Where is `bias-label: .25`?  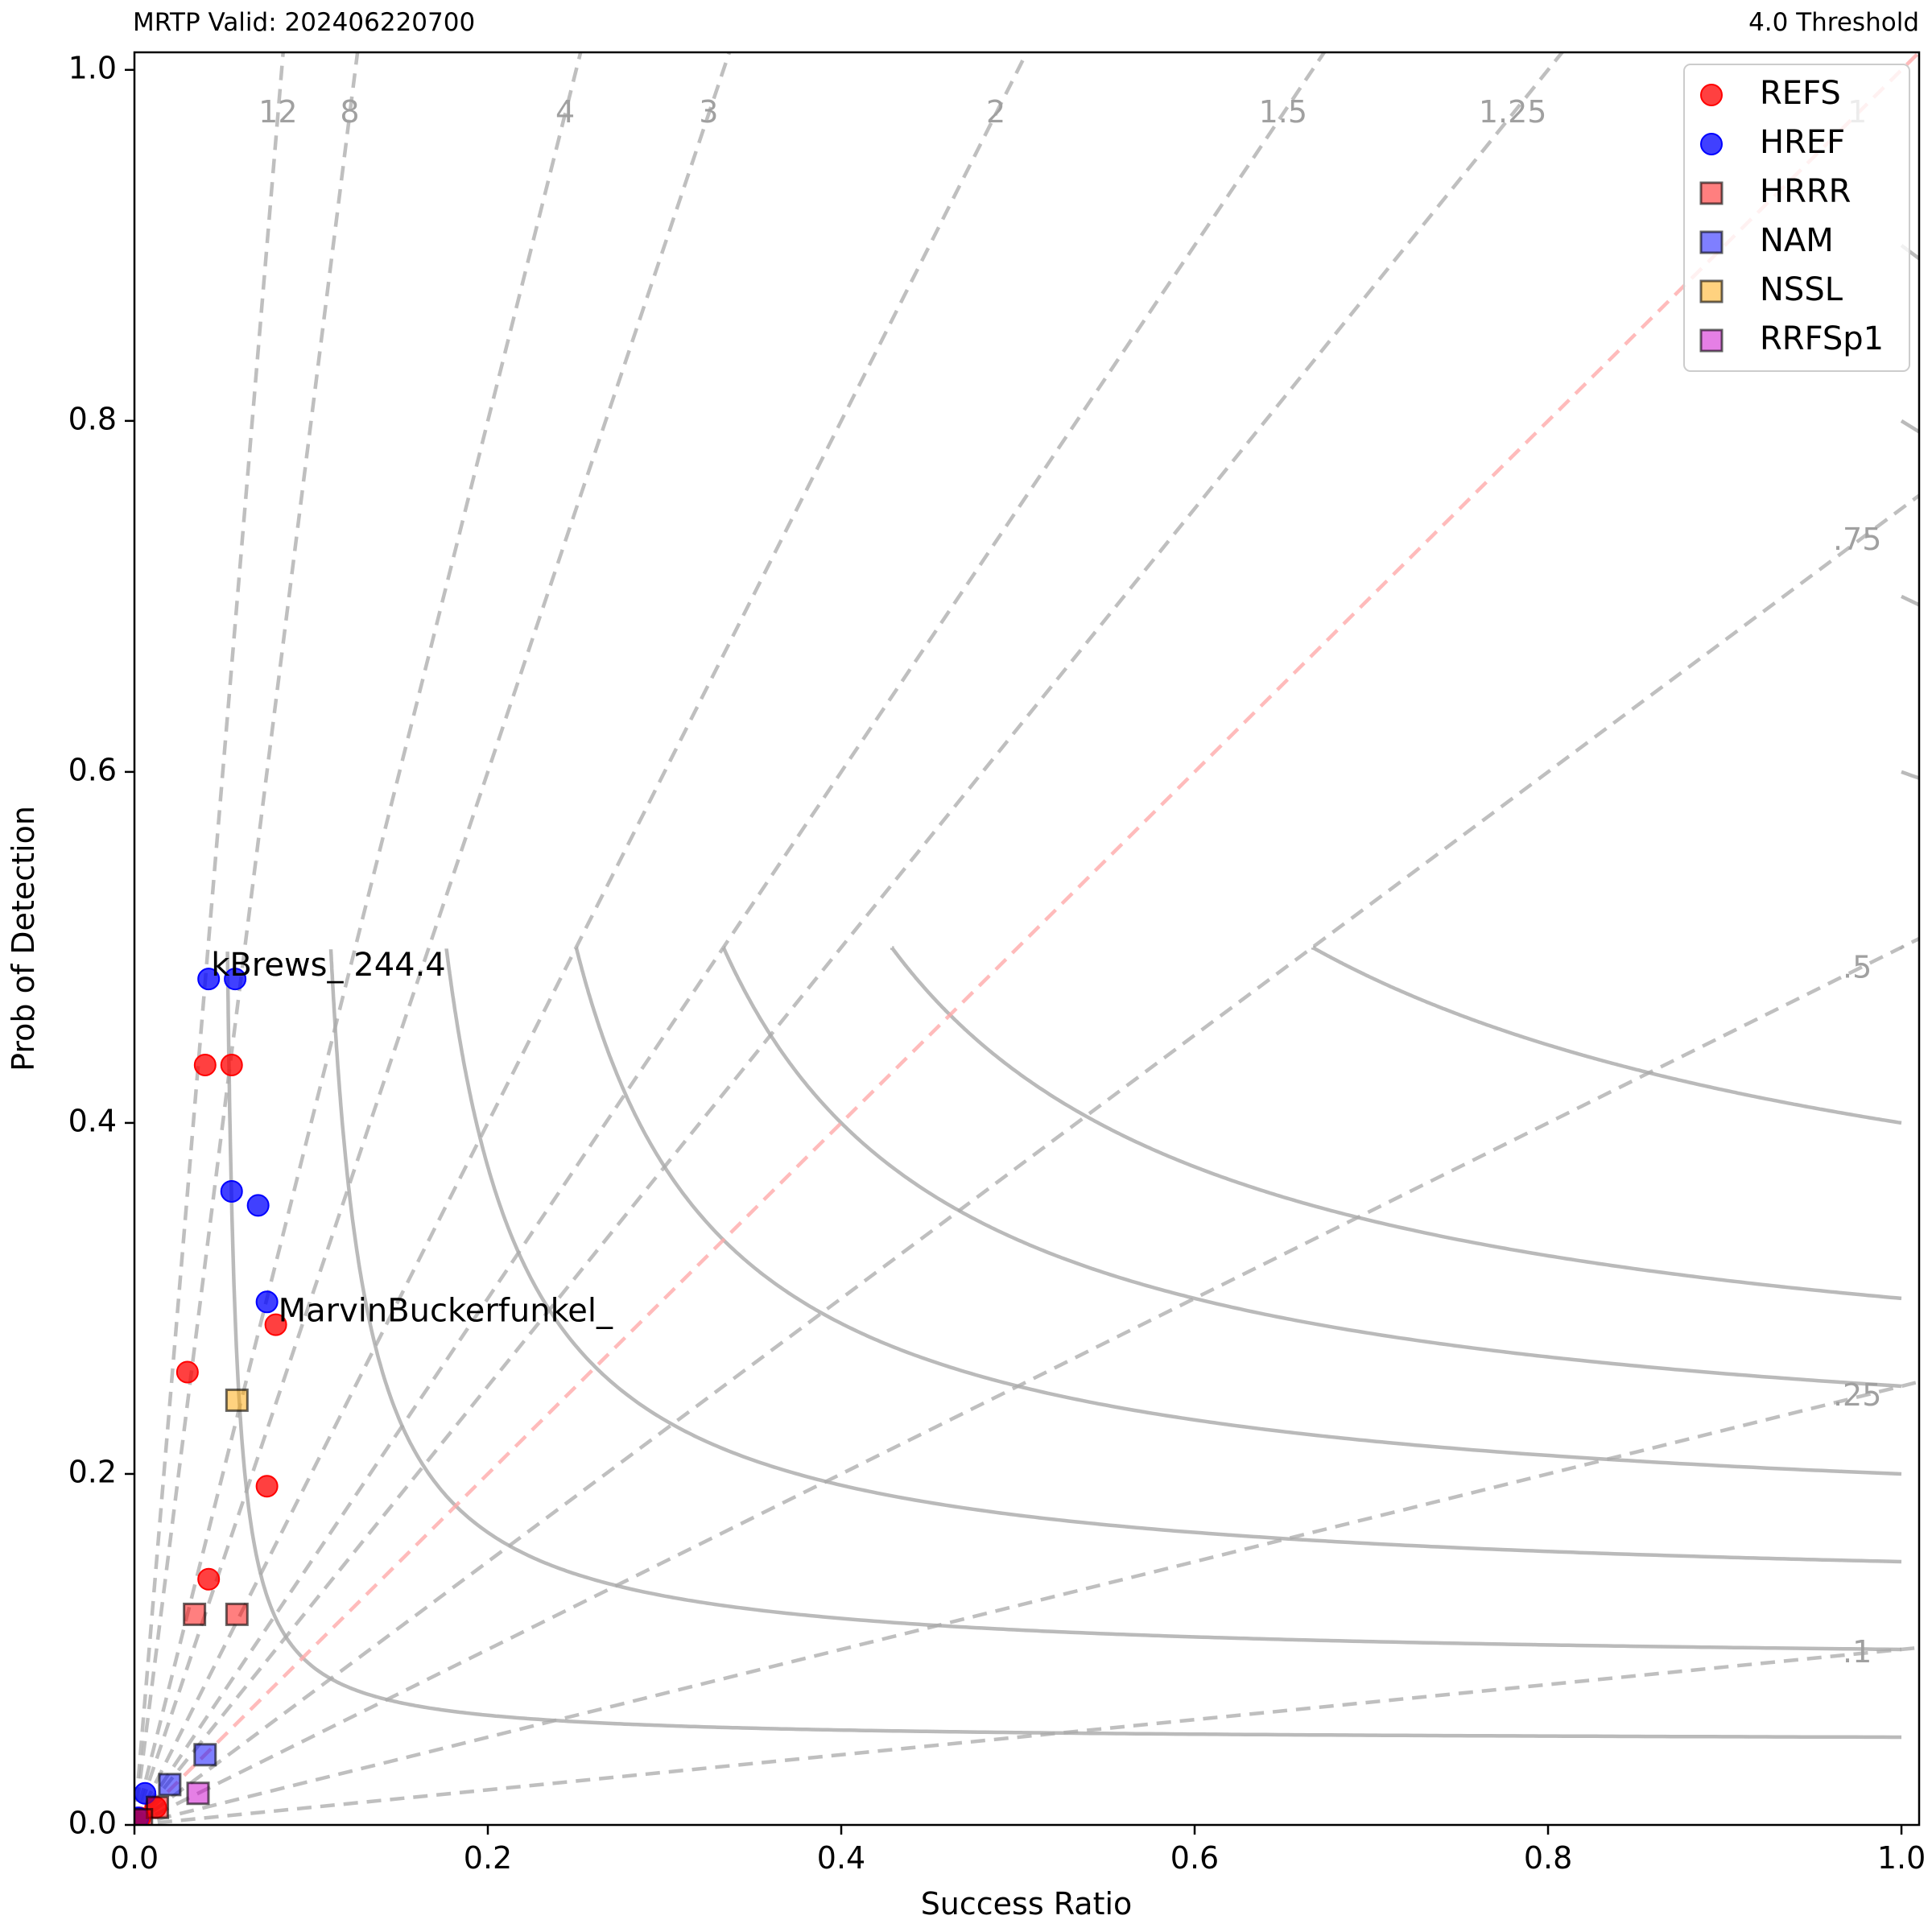 bias-label: .25 is located at coordinates (1857, 1395).